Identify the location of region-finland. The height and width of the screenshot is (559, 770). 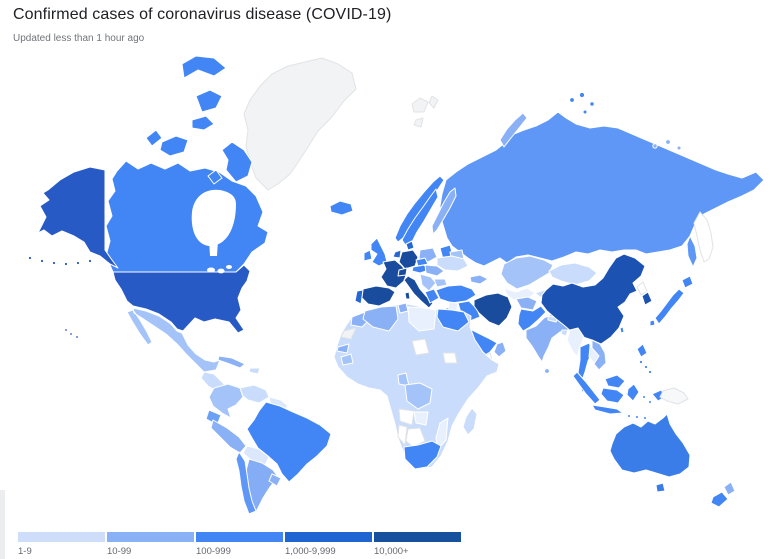
(444, 211).